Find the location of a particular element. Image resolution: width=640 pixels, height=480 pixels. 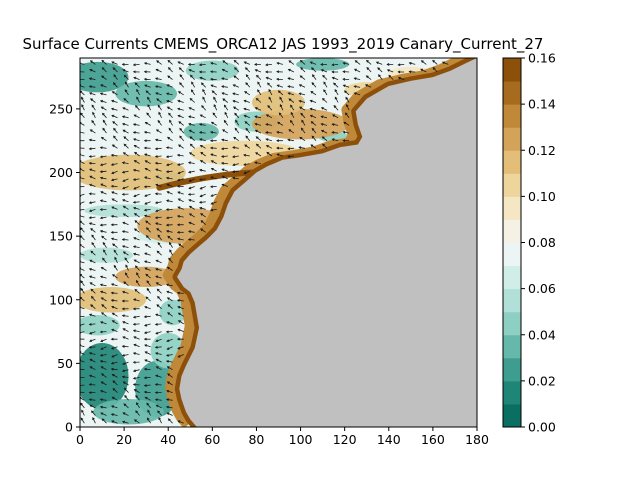

colorbar-frame is located at coordinates (512, 242).